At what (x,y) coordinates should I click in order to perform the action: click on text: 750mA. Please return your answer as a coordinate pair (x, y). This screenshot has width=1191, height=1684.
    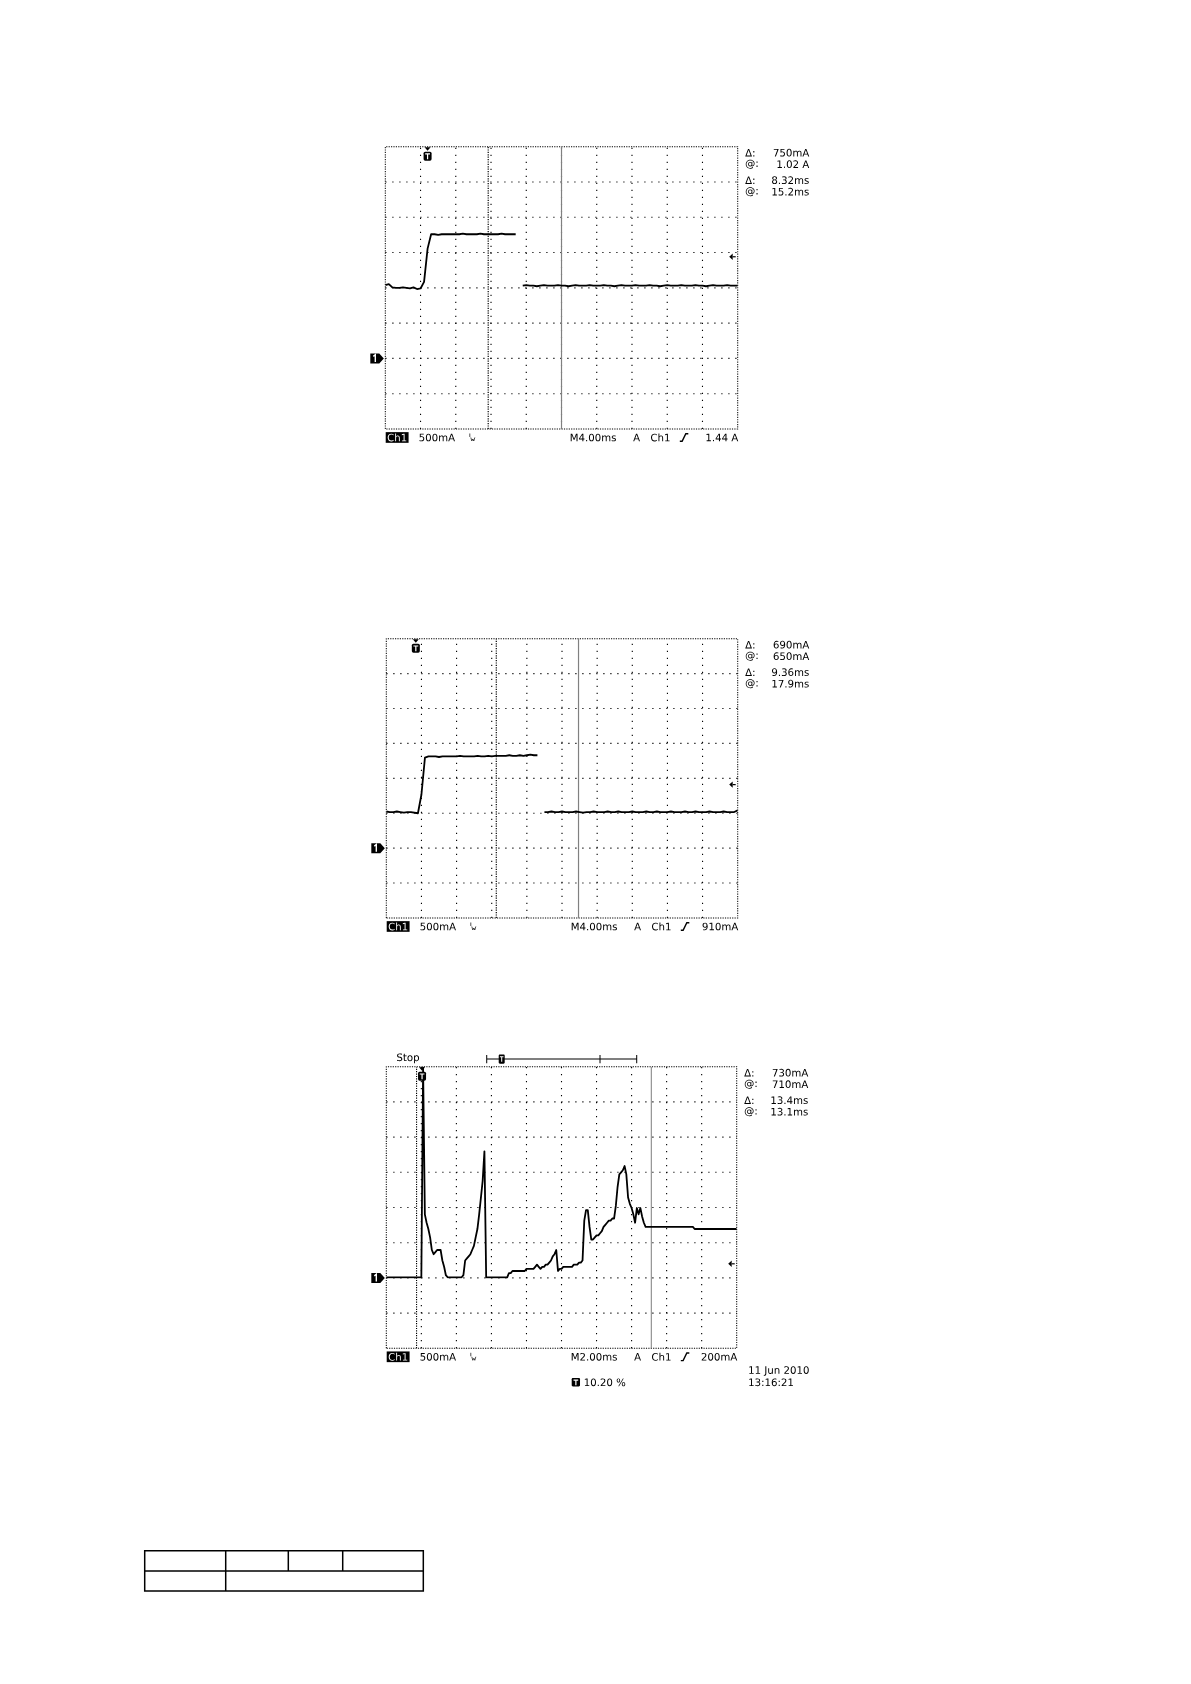
    Looking at the image, I should click on (791, 152).